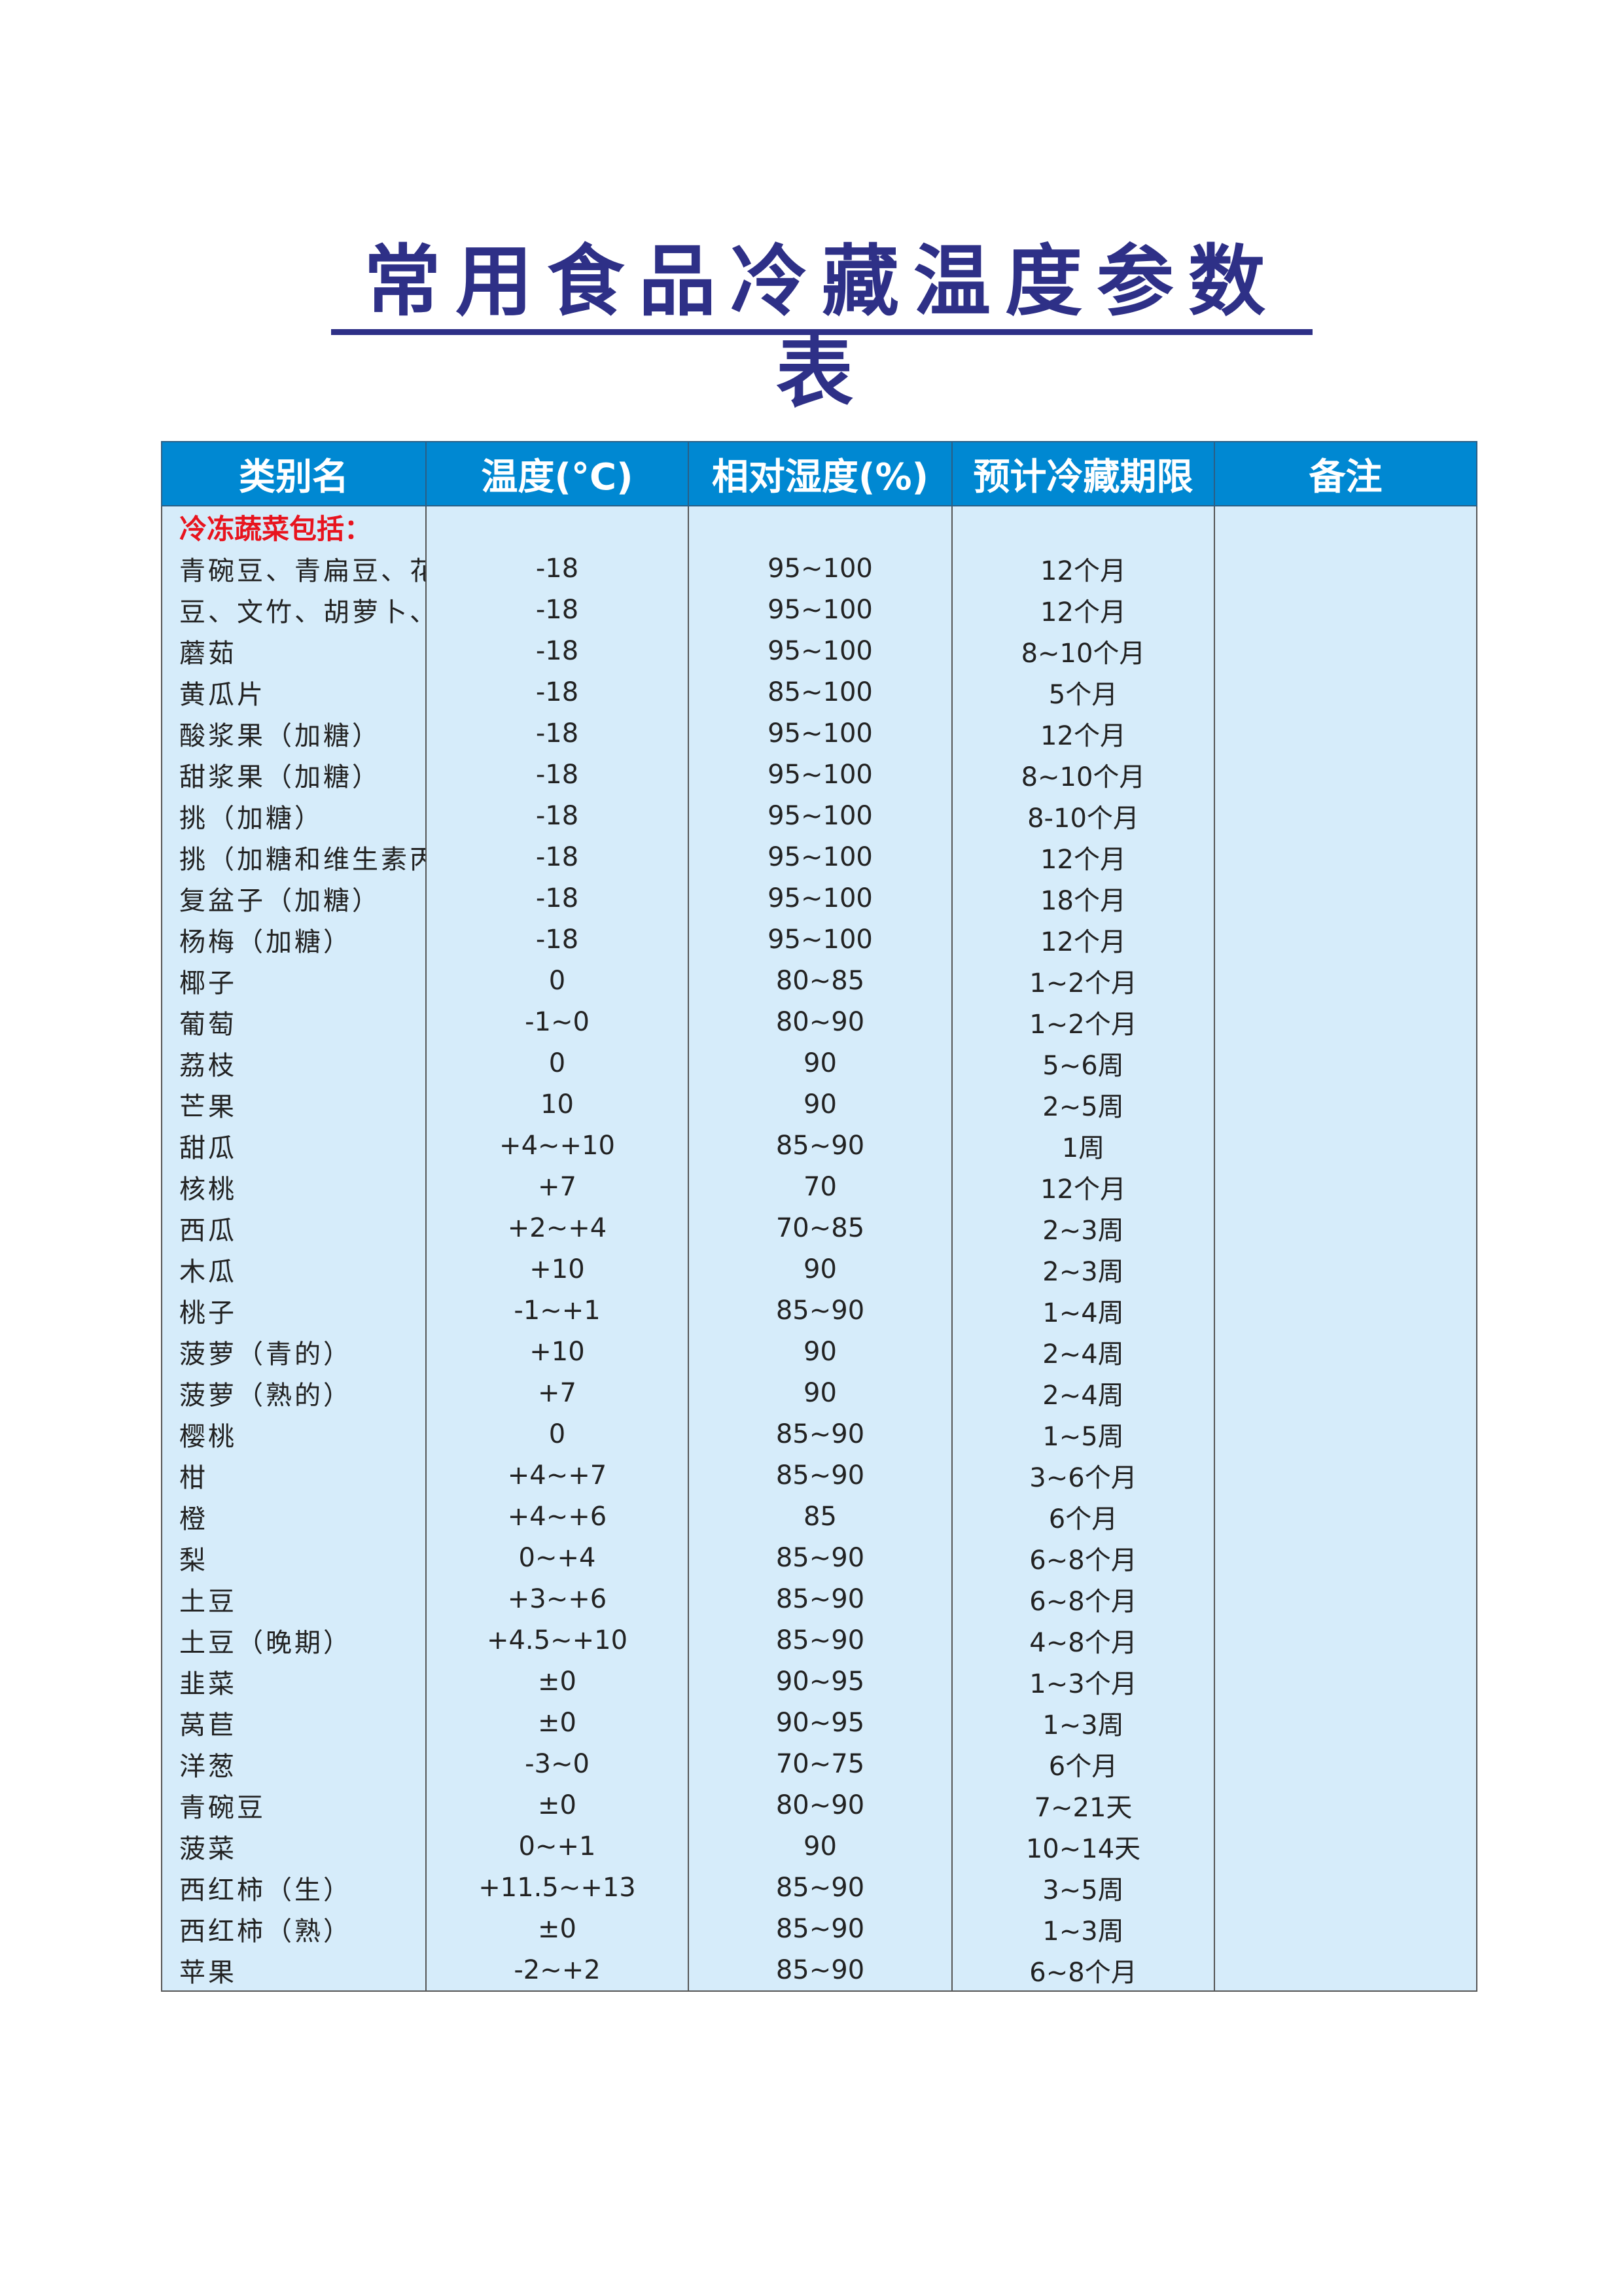  What do you see at coordinates (294, 1722) in the screenshot?
I see `cell-category: 莴苣` at bounding box center [294, 1722].